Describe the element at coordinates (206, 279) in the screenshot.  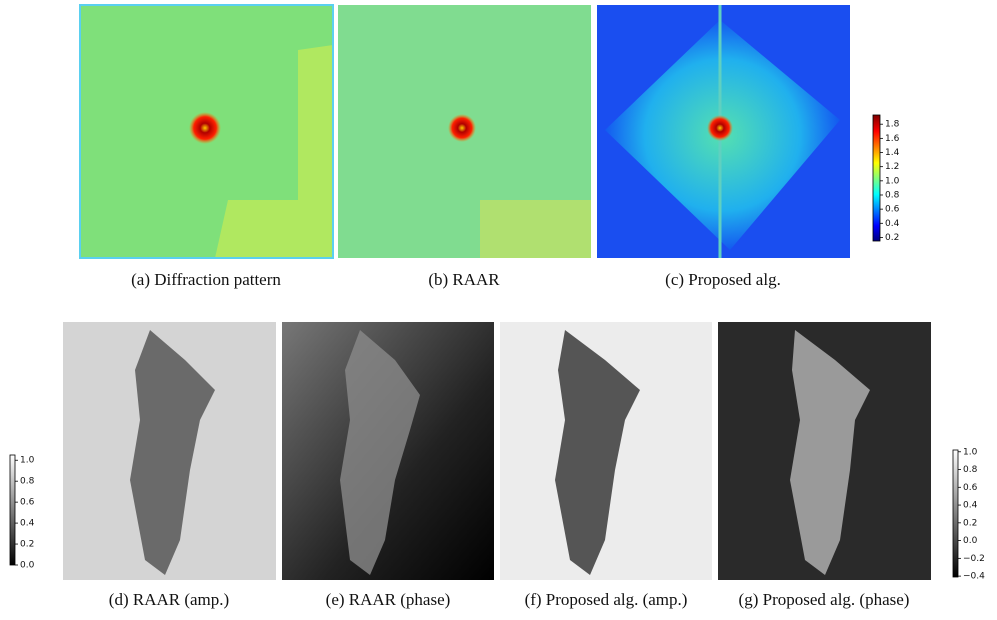
I see `caption: (a) Diffraction pattern` at that location.